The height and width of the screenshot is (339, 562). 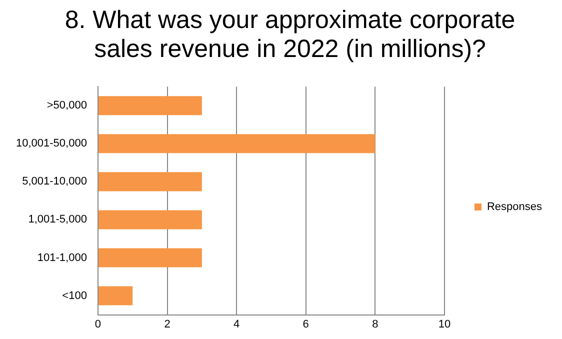 What do you see at coordinates (57, 220) in the screenshot?
I see `y-tick-label: 1,001-5,000` at bounding box center [57, 220].